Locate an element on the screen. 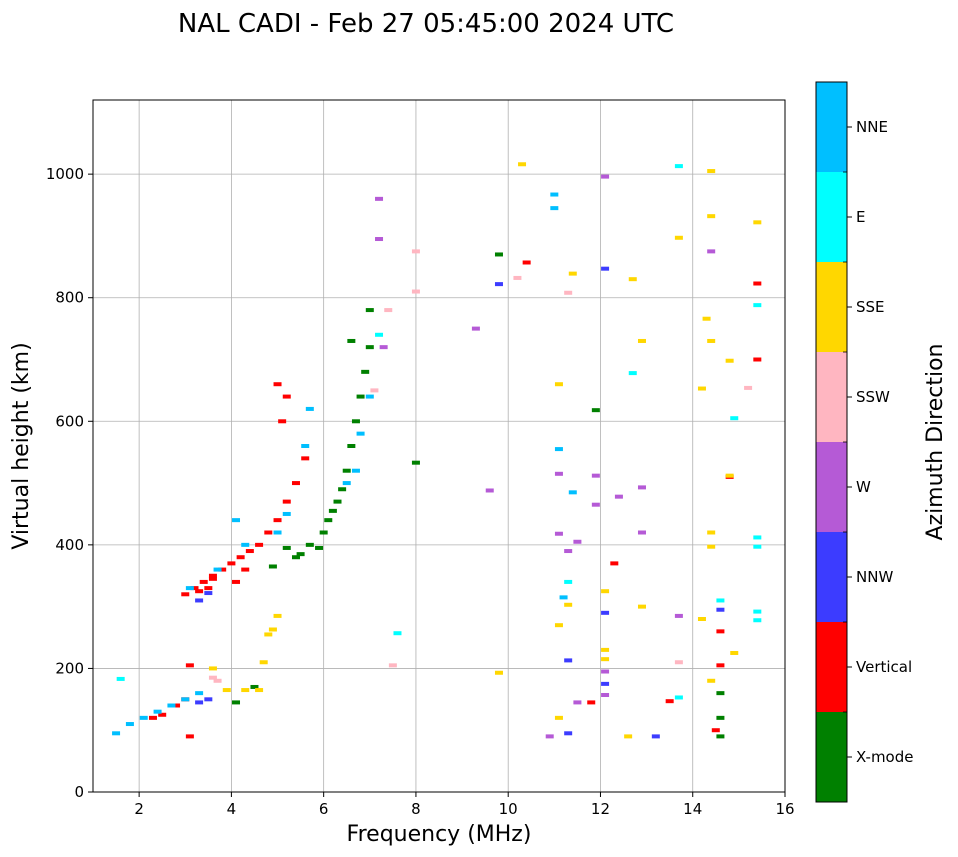  y-axis-ticks: 0 200 400 600 800 1000 is located at coordinates (69, 483).